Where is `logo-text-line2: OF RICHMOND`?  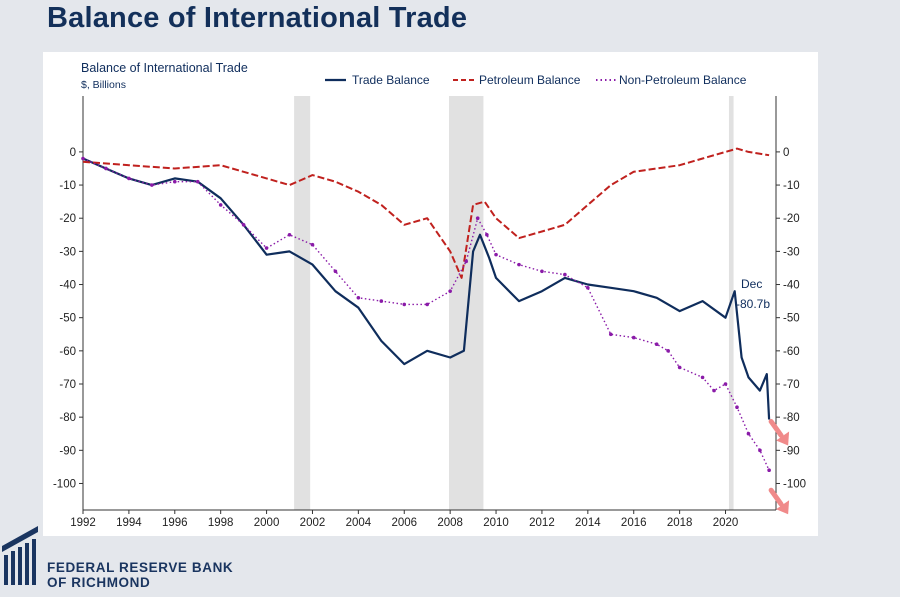
logo-text-line2: OF RICHMOND is located at coordinates (99, 582).